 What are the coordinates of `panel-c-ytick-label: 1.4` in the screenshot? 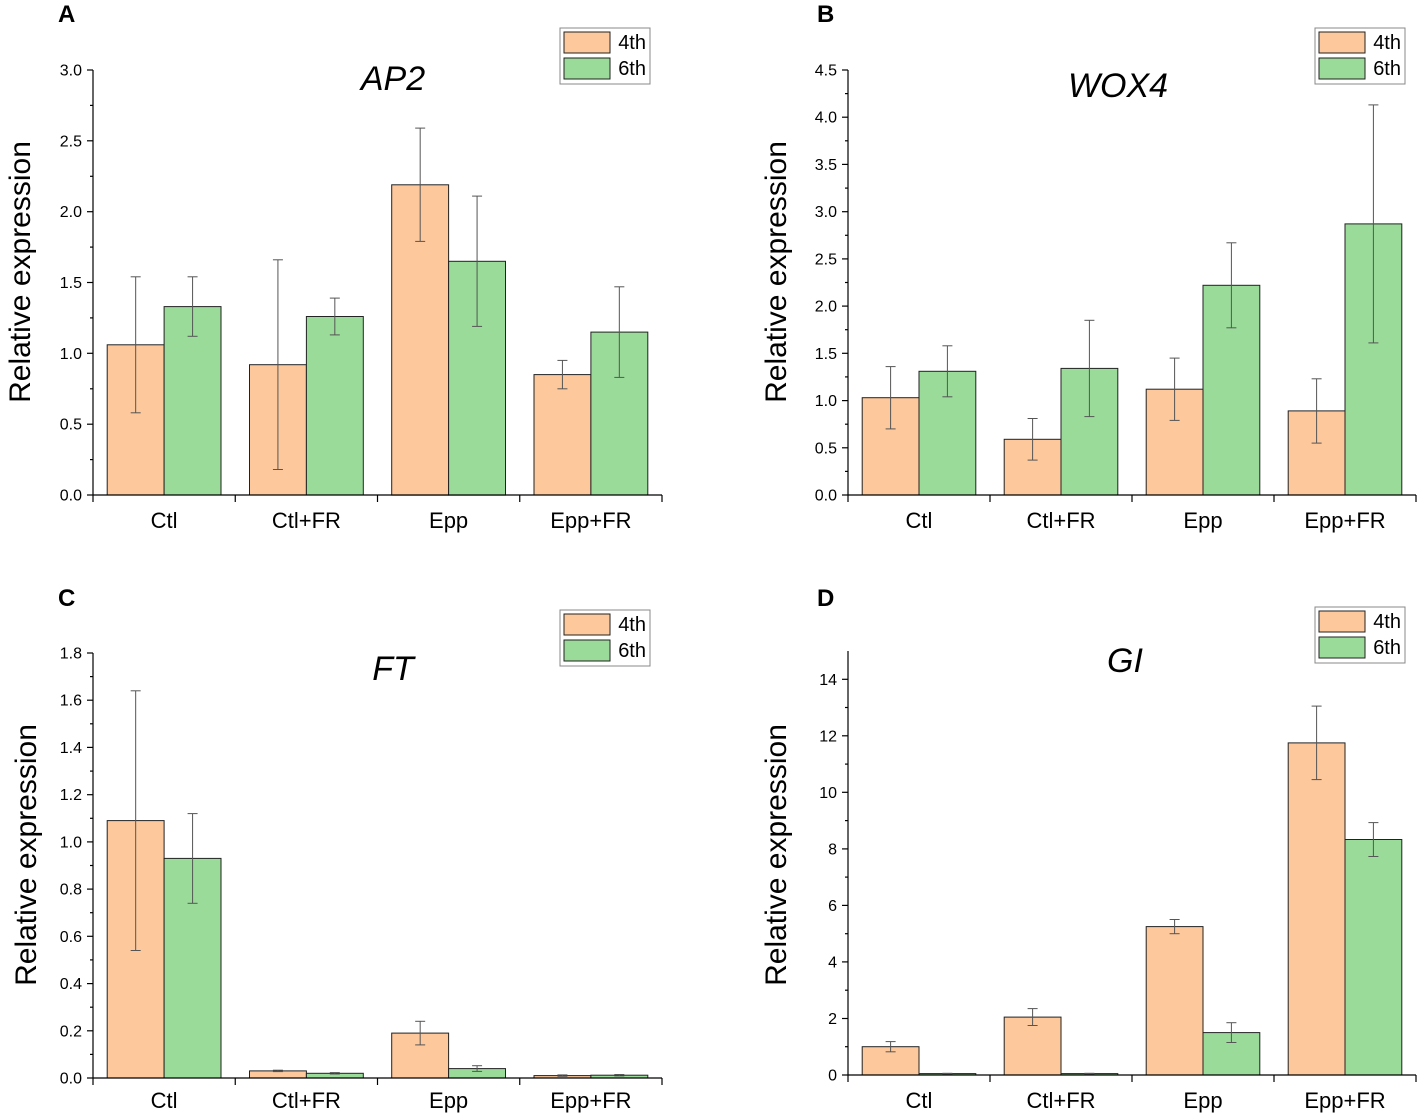 It's located at (71, 748).